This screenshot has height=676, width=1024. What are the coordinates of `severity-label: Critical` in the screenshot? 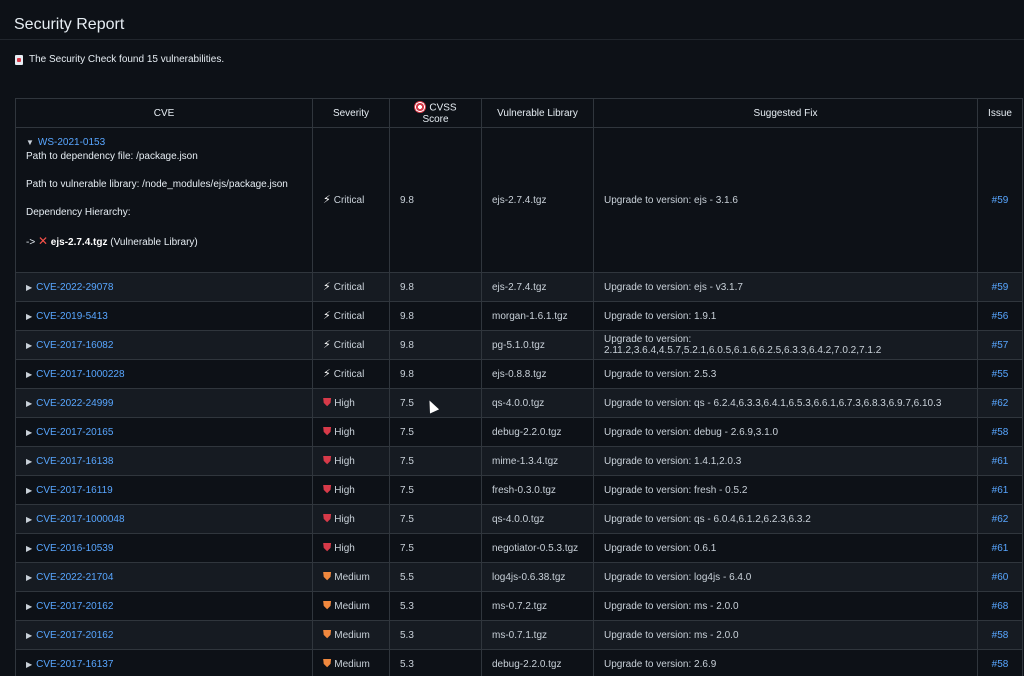 It's located at (349, 287).